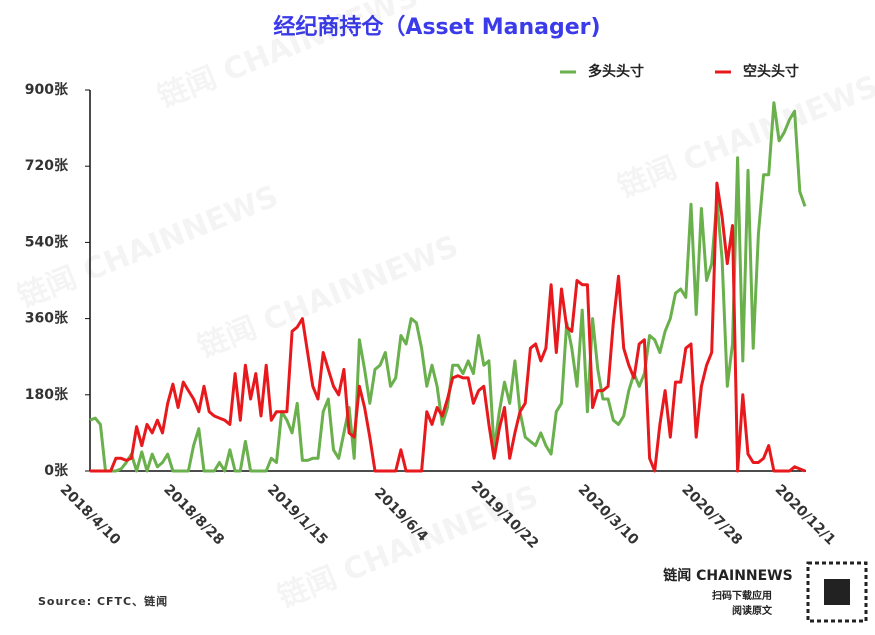 The width and height of the screenshot is (875, 635). I want to click on source: Source: CFTC、链闻, so click(103, 601).